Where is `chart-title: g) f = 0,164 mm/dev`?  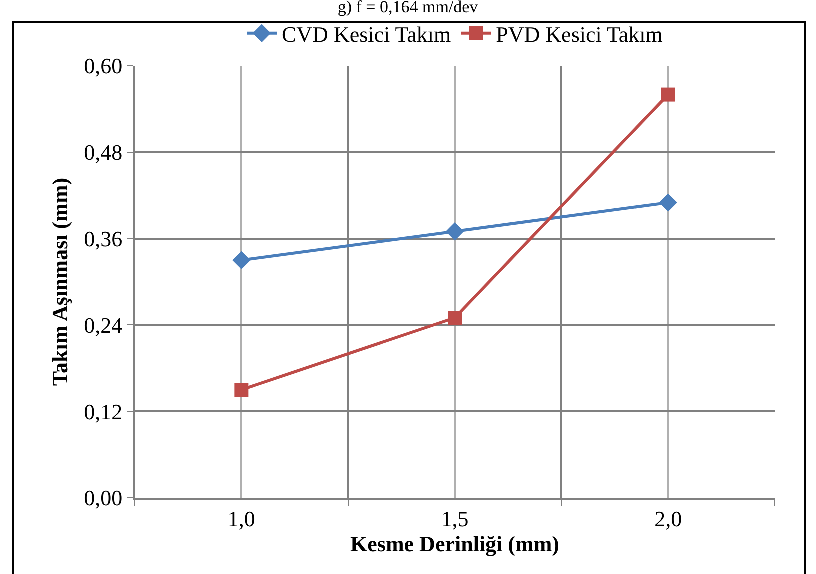 chart-title: g) f = 0,164 mm/dev is located at coordinates (408, 8).